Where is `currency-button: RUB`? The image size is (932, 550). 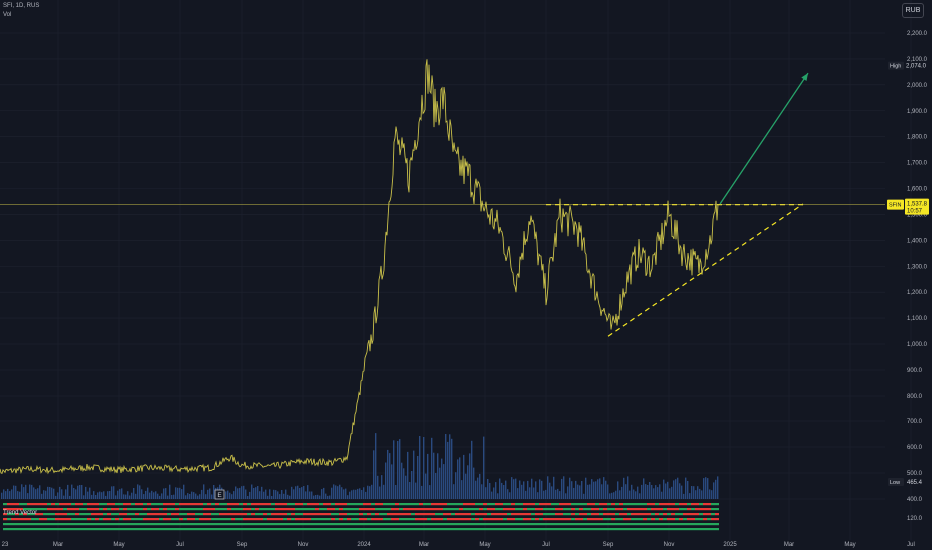 currency-button: RUB is located at coordinates (913, 10).